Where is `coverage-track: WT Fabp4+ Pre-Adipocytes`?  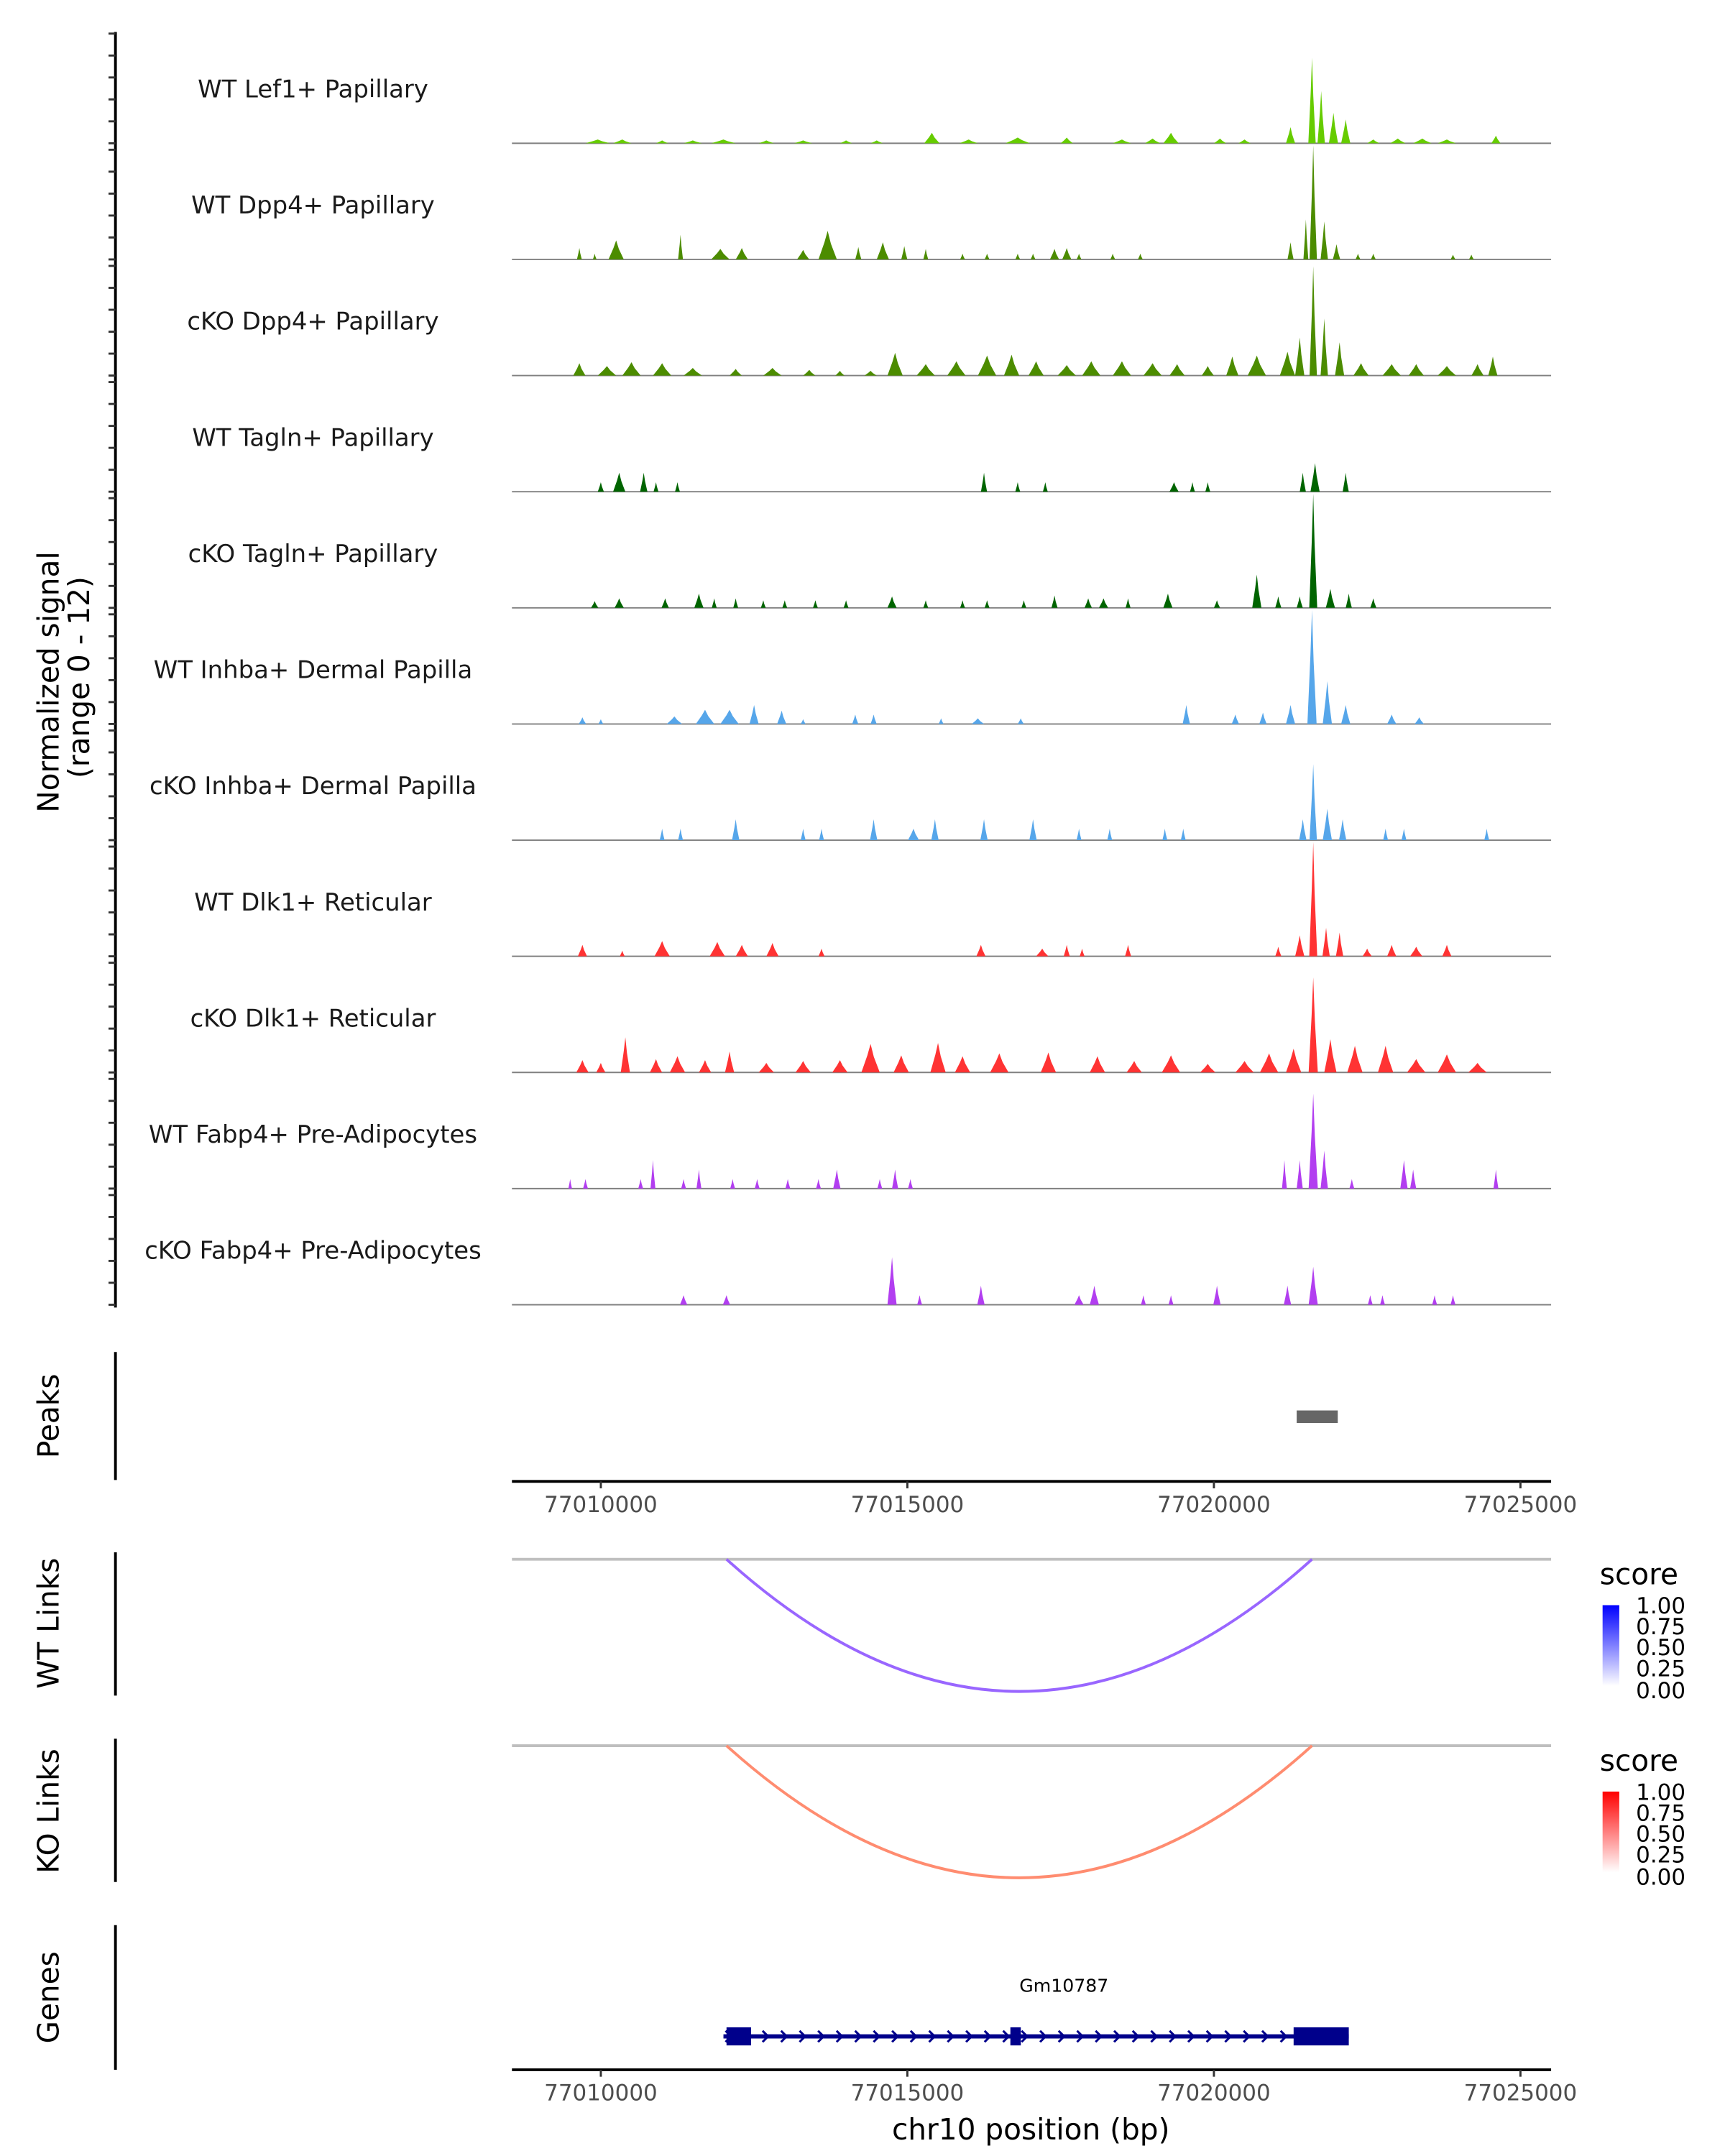 coverage-track: WT Fabp4+ Pre-Adipocytes is located at coordinates (850, 1141).